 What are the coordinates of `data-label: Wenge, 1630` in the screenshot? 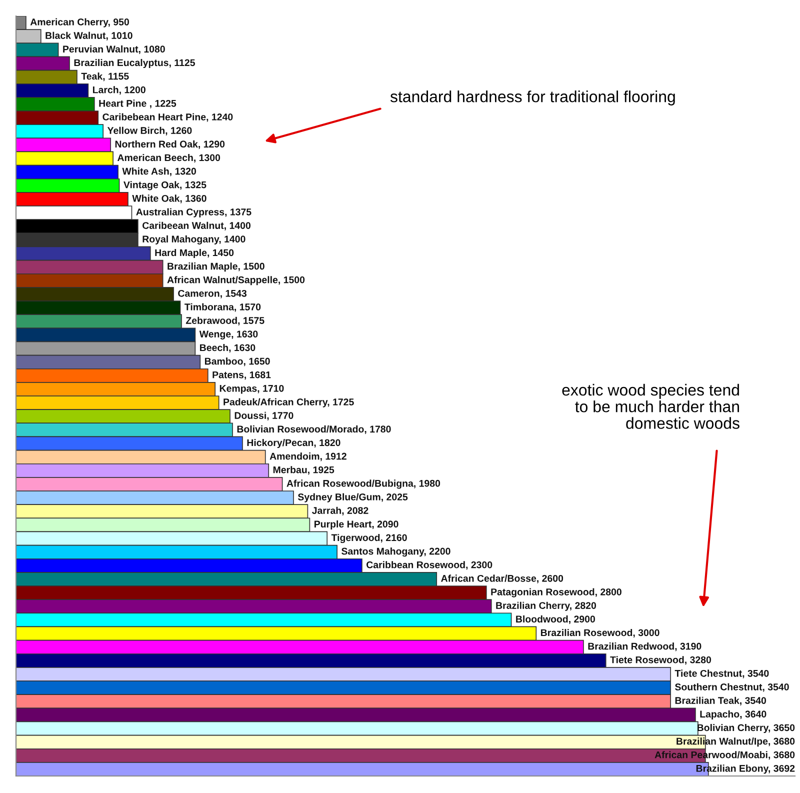 It's located at (228, 335).